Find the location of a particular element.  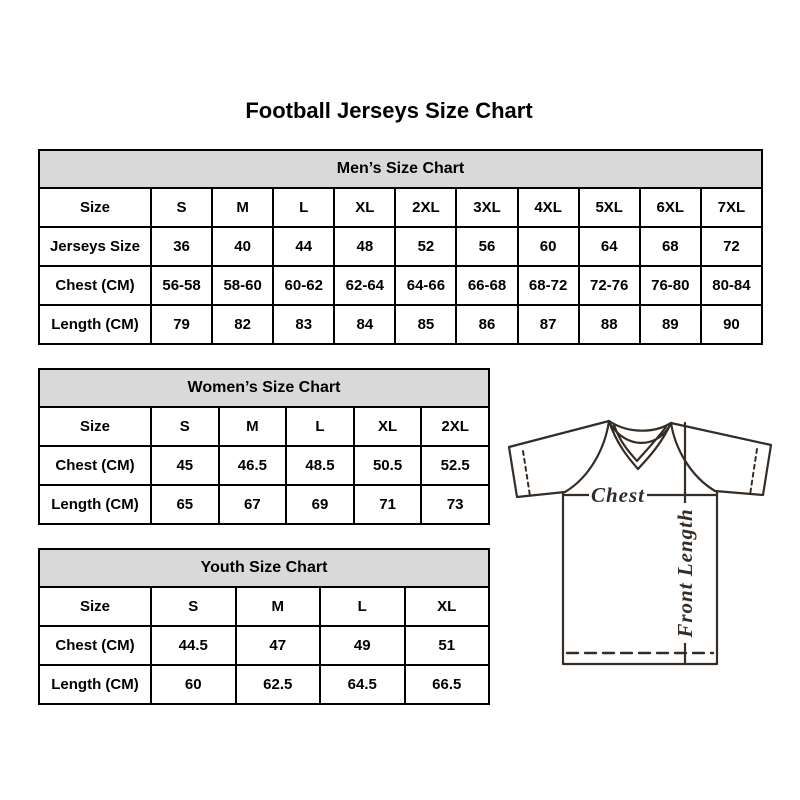

womens-table-header: Women’s Size Chart is located at coordinates (264, 388).